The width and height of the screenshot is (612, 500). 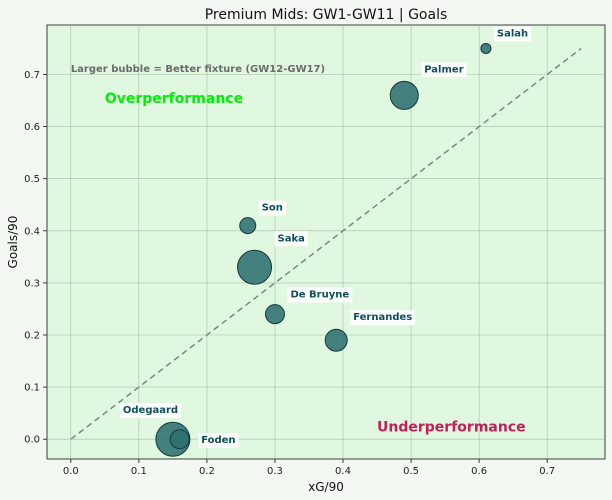 What do you see at coordinates (174, 99) in the screenshot?
I see `overperformance-label: Overperformance` at bounding box center [174, 99].